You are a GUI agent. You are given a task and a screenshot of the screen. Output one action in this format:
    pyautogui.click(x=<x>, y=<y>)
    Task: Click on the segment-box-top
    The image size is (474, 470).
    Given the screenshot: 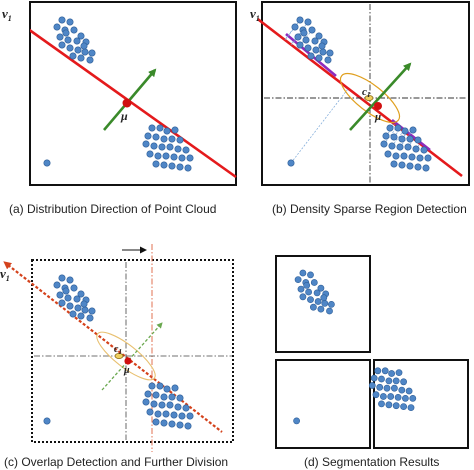 What is the action you would take?
    pyautogui.click(x=323, y=304)
    